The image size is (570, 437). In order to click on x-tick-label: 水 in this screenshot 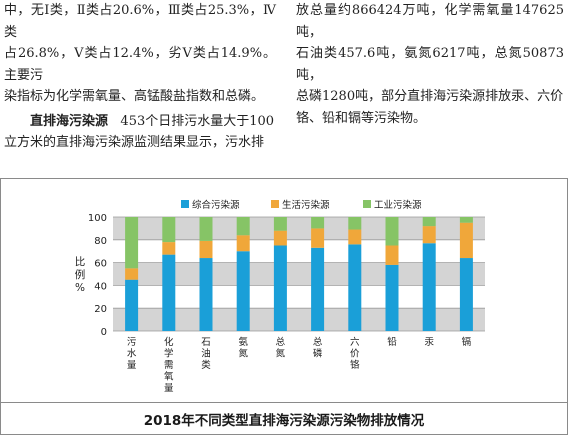, I will do `click(132, 354)`.